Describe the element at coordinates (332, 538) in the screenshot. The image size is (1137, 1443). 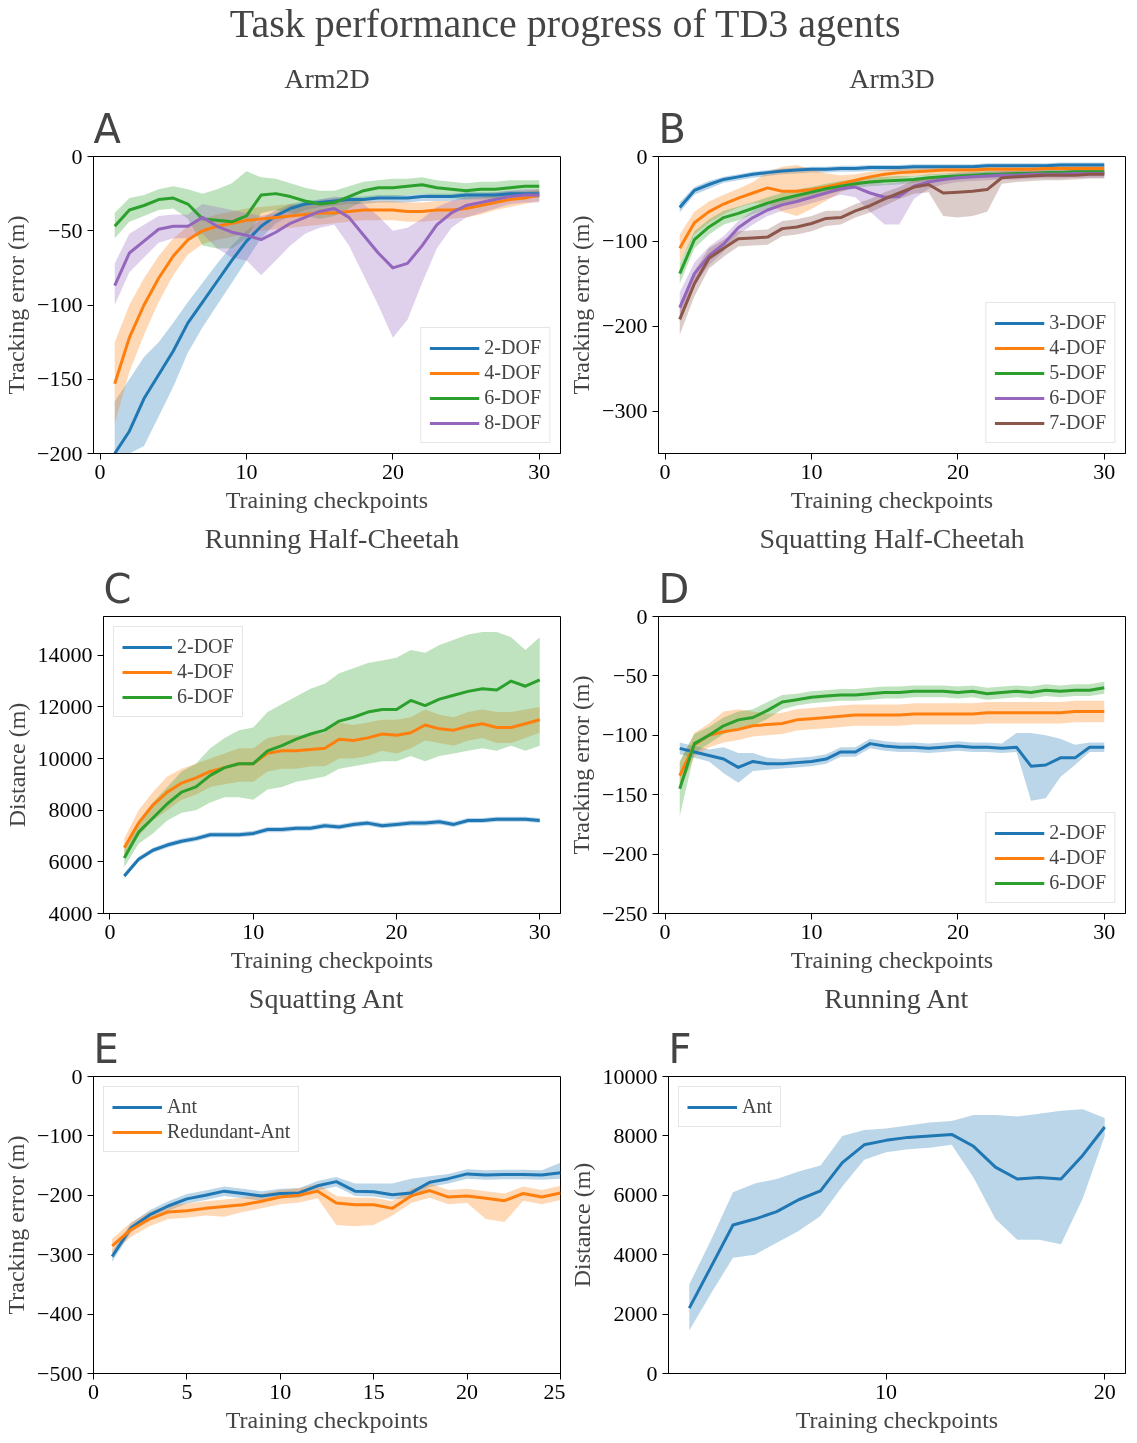
I see `chart-title: Running Half-Cheetah` at that location.